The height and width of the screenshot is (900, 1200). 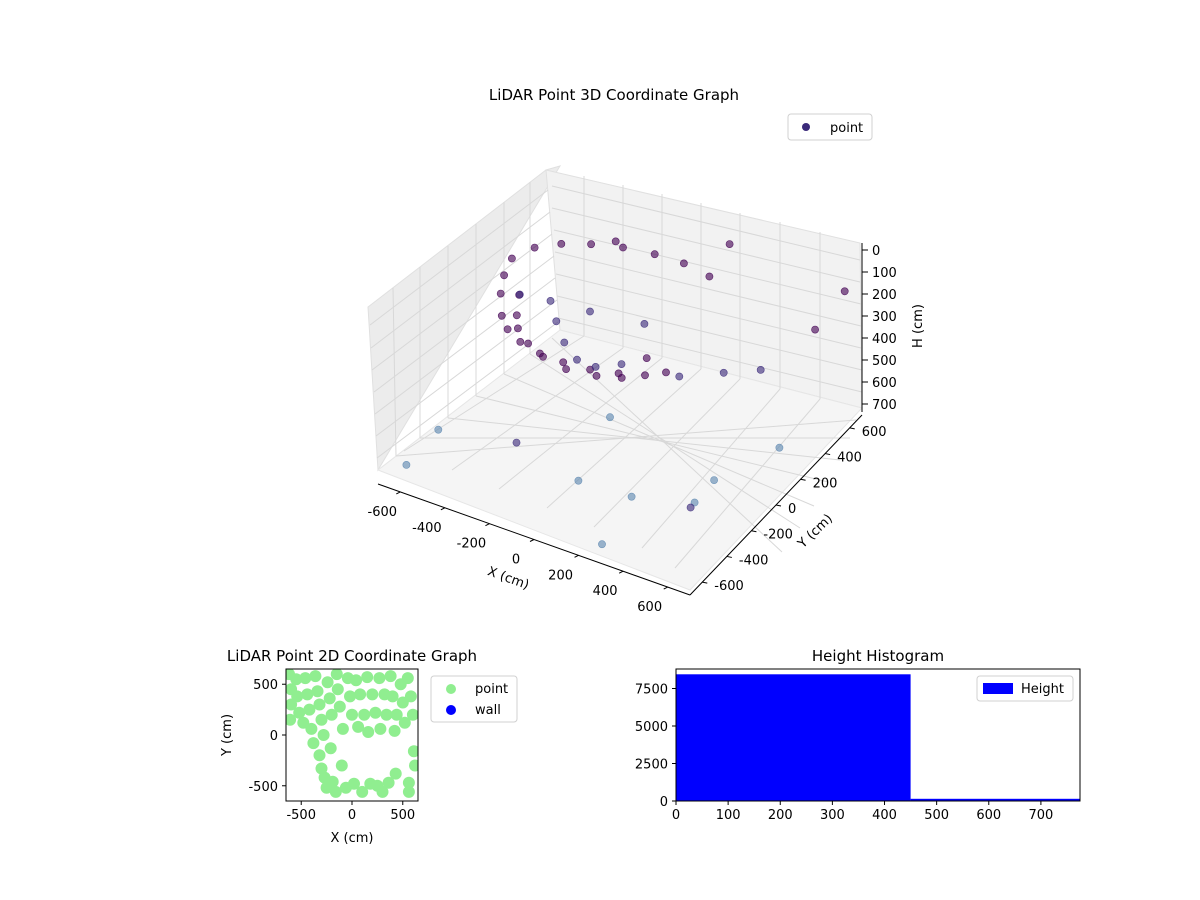 I want to click on legend-hist-swatch, so click(x=998, y=688).